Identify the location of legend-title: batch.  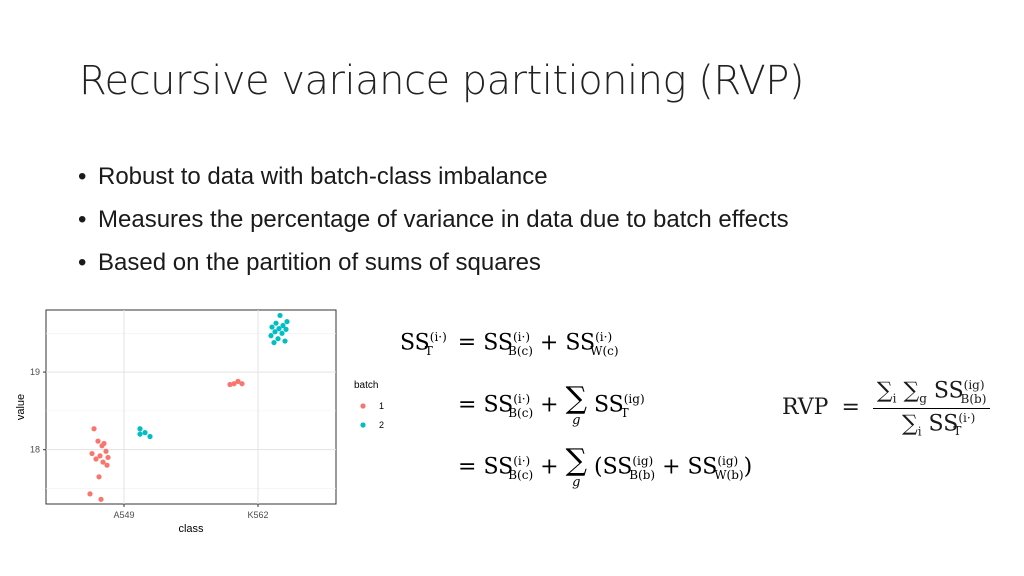
(366, 385).